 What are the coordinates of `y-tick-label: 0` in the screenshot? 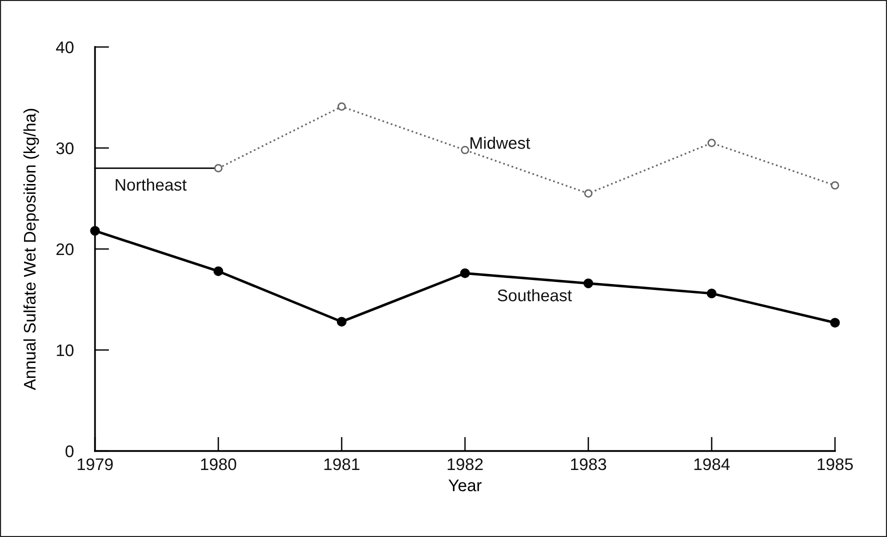 It's located at (70, 451).